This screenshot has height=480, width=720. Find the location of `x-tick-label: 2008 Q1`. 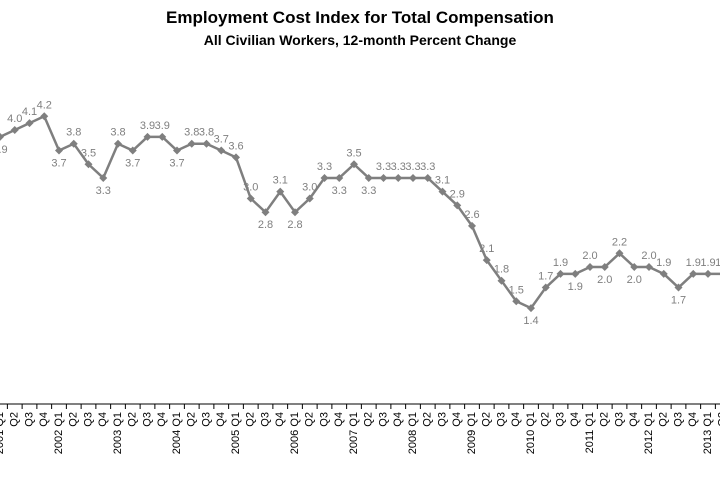

x-tick-label: 2008 Q1 is located at coordinates (413, 433).